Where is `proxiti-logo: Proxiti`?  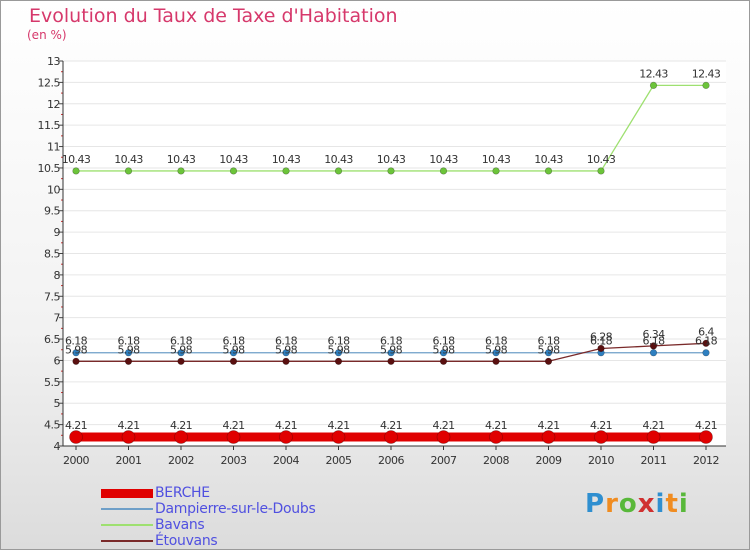
proxiti-logo: Proxiti is located at coordinates (637, 504).